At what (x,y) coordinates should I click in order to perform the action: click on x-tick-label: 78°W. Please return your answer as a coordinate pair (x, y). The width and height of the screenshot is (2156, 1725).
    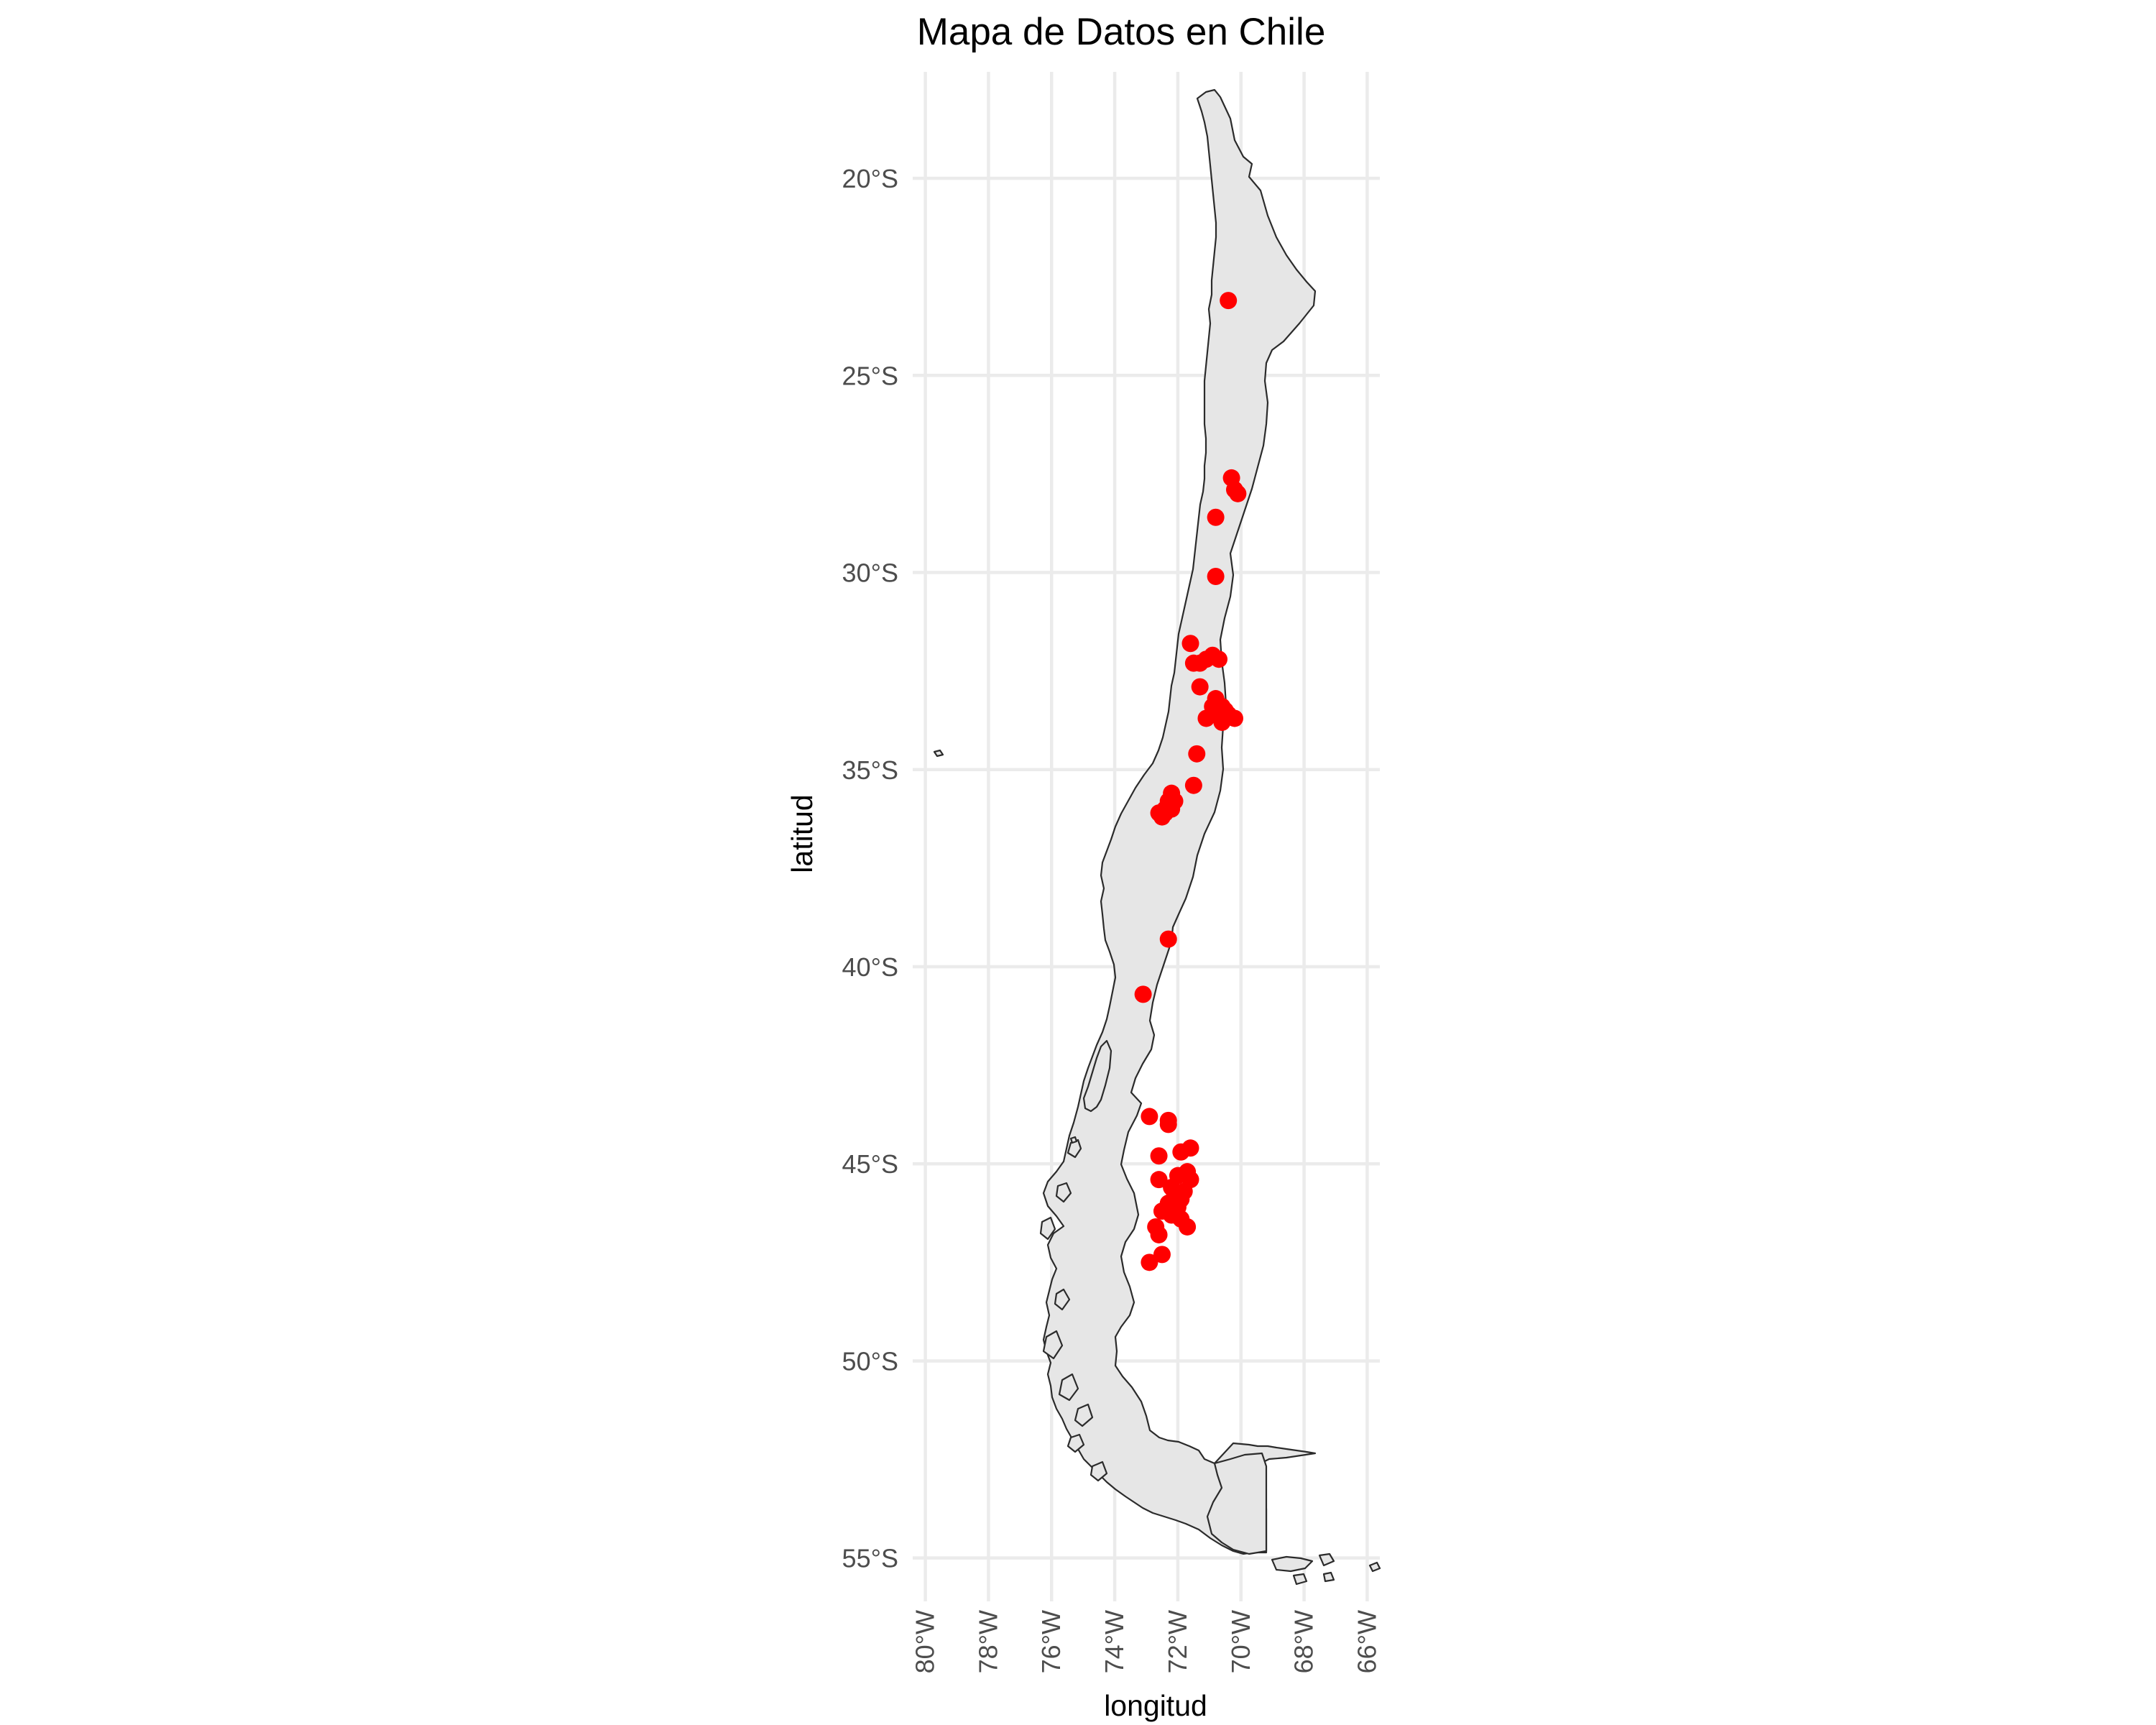
    Looking at the image, I should click on (988, 1641).